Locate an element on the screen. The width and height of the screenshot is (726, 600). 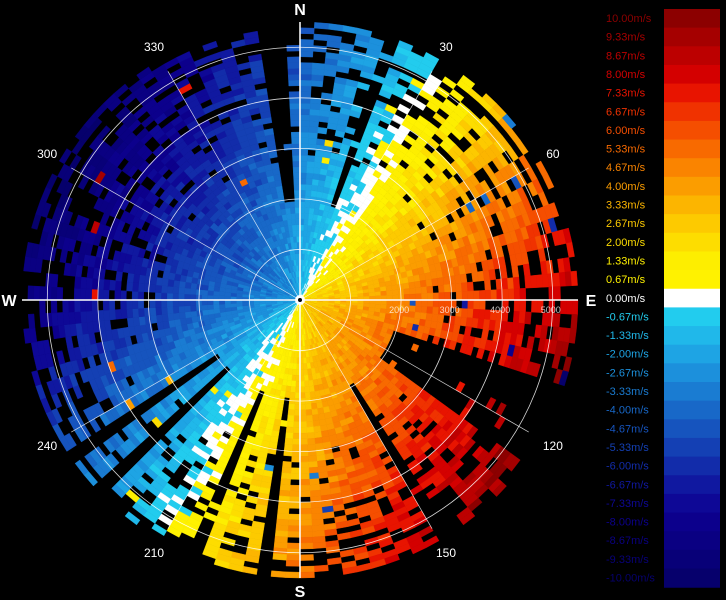
cardinal-label: S is located at coordinates (300, 592).